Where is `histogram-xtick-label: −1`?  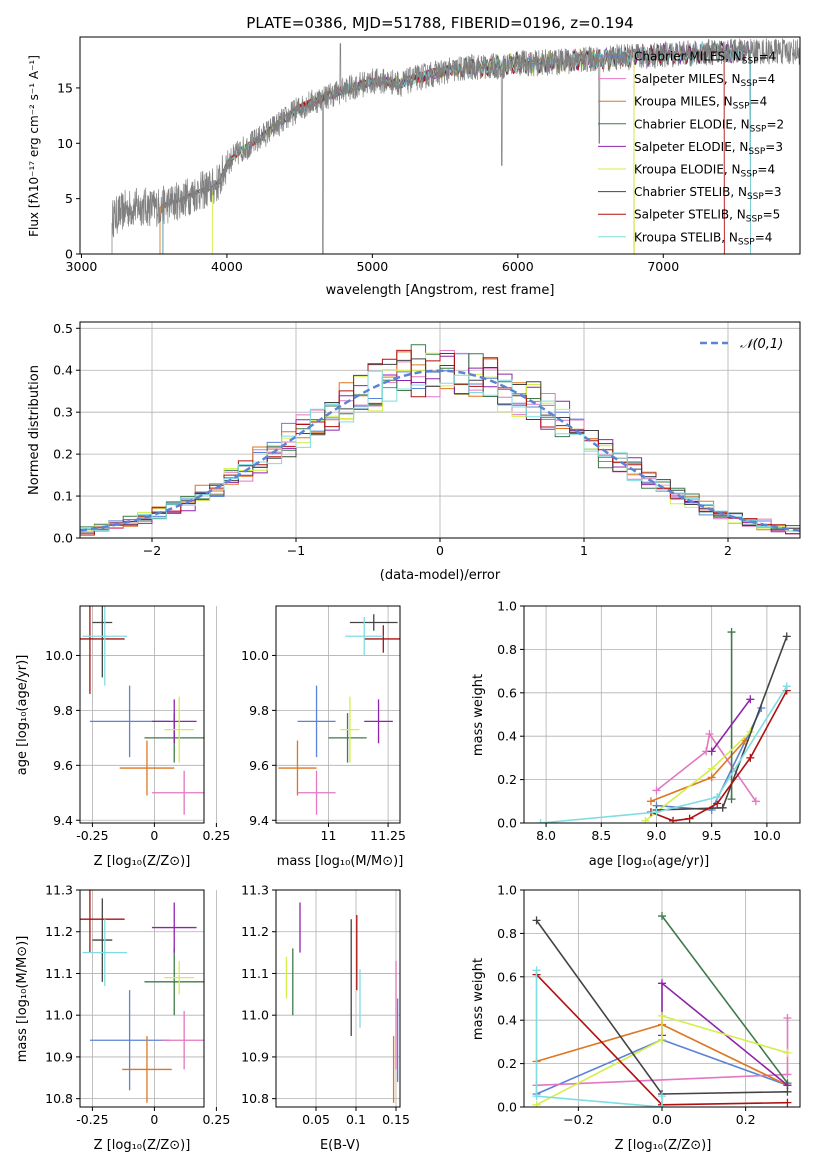
histogram-xtick-label: −1 is located at coordinates (296, 550).